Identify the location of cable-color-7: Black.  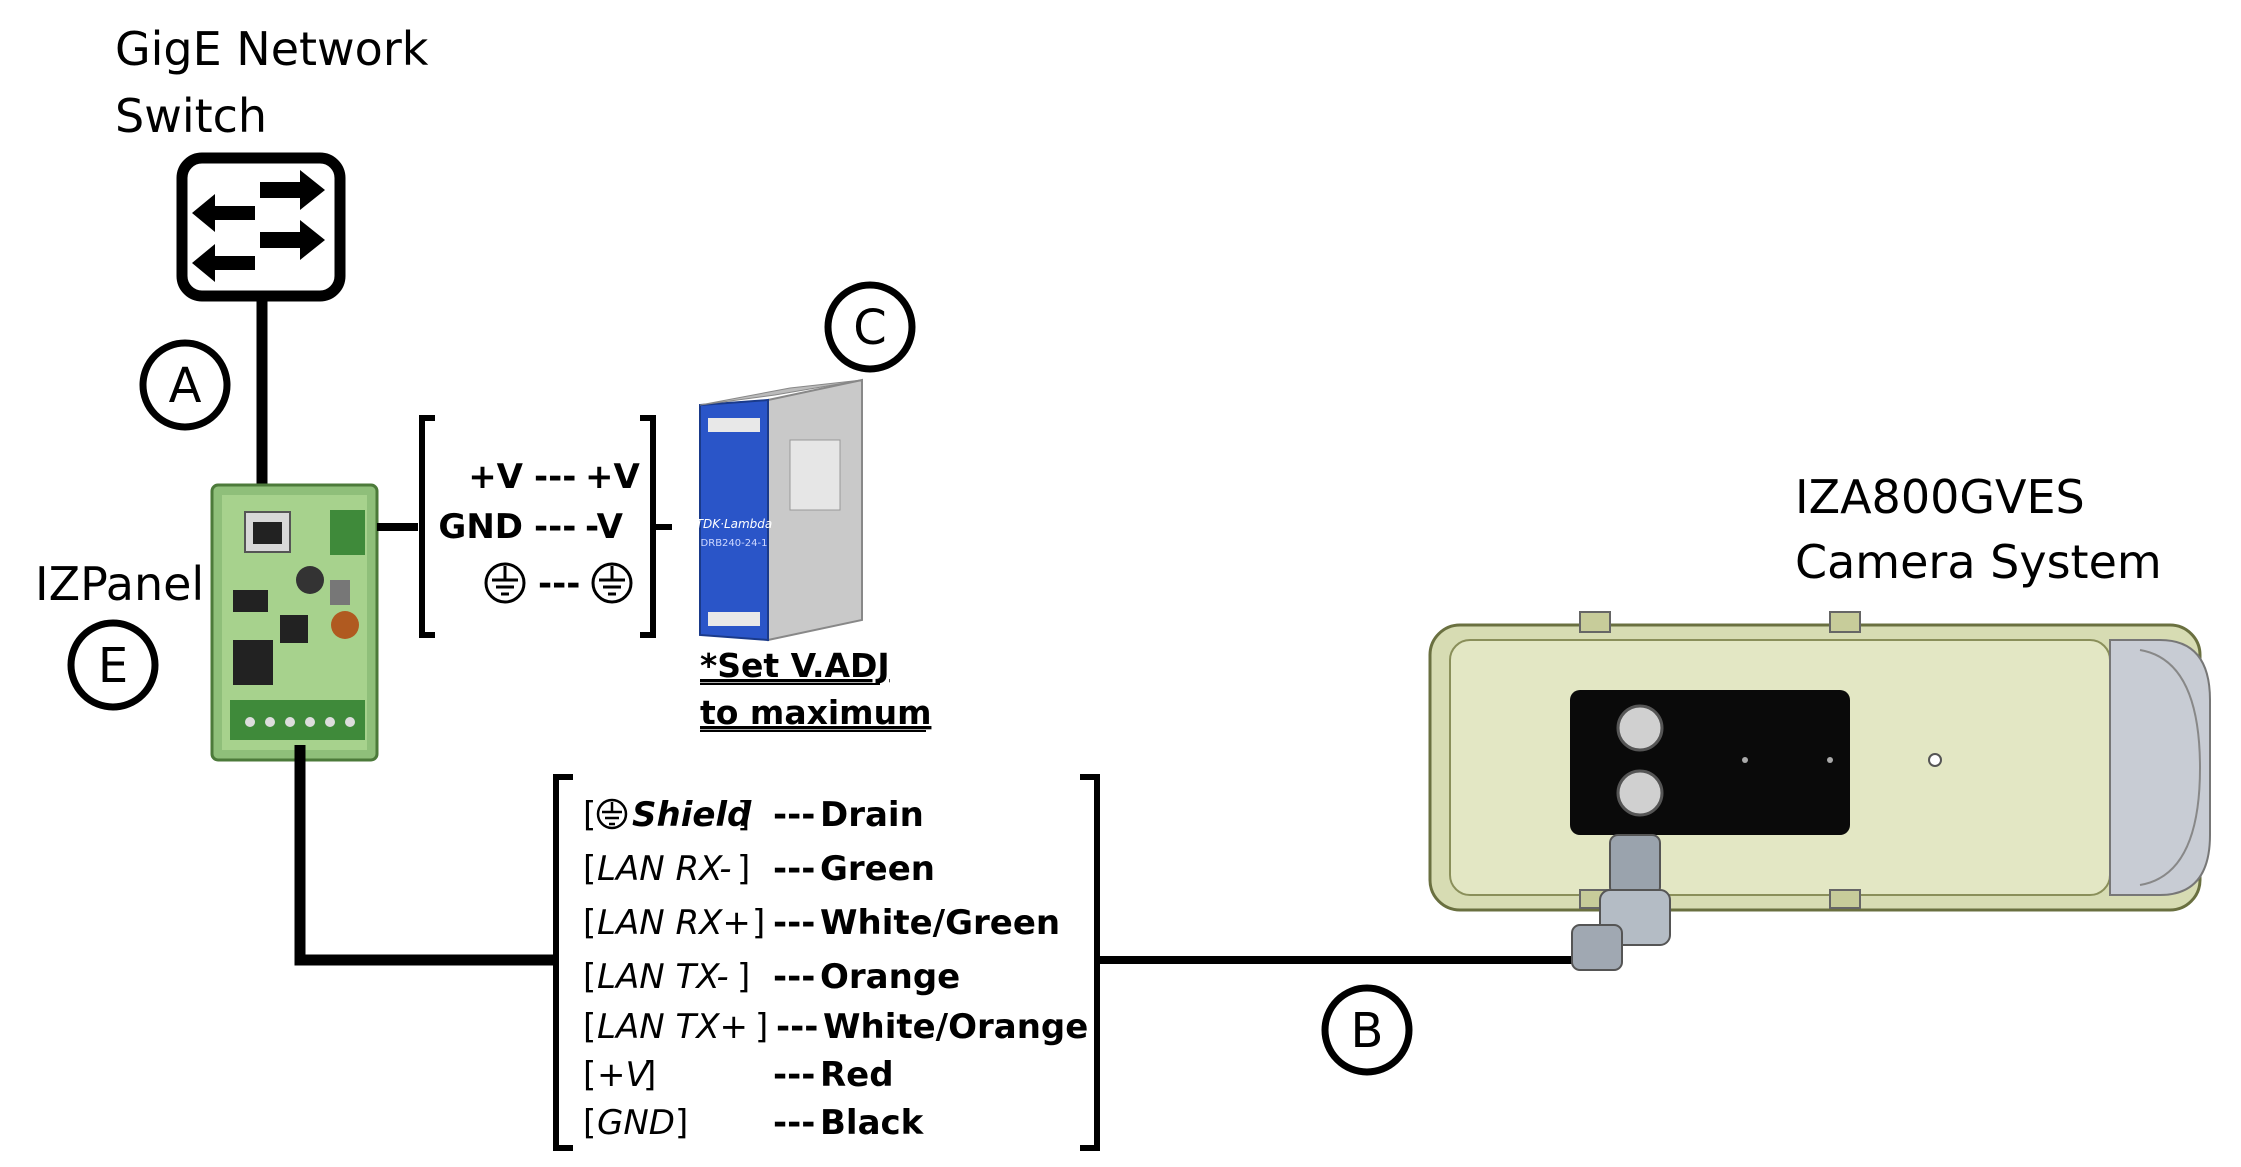
(872, 1123).